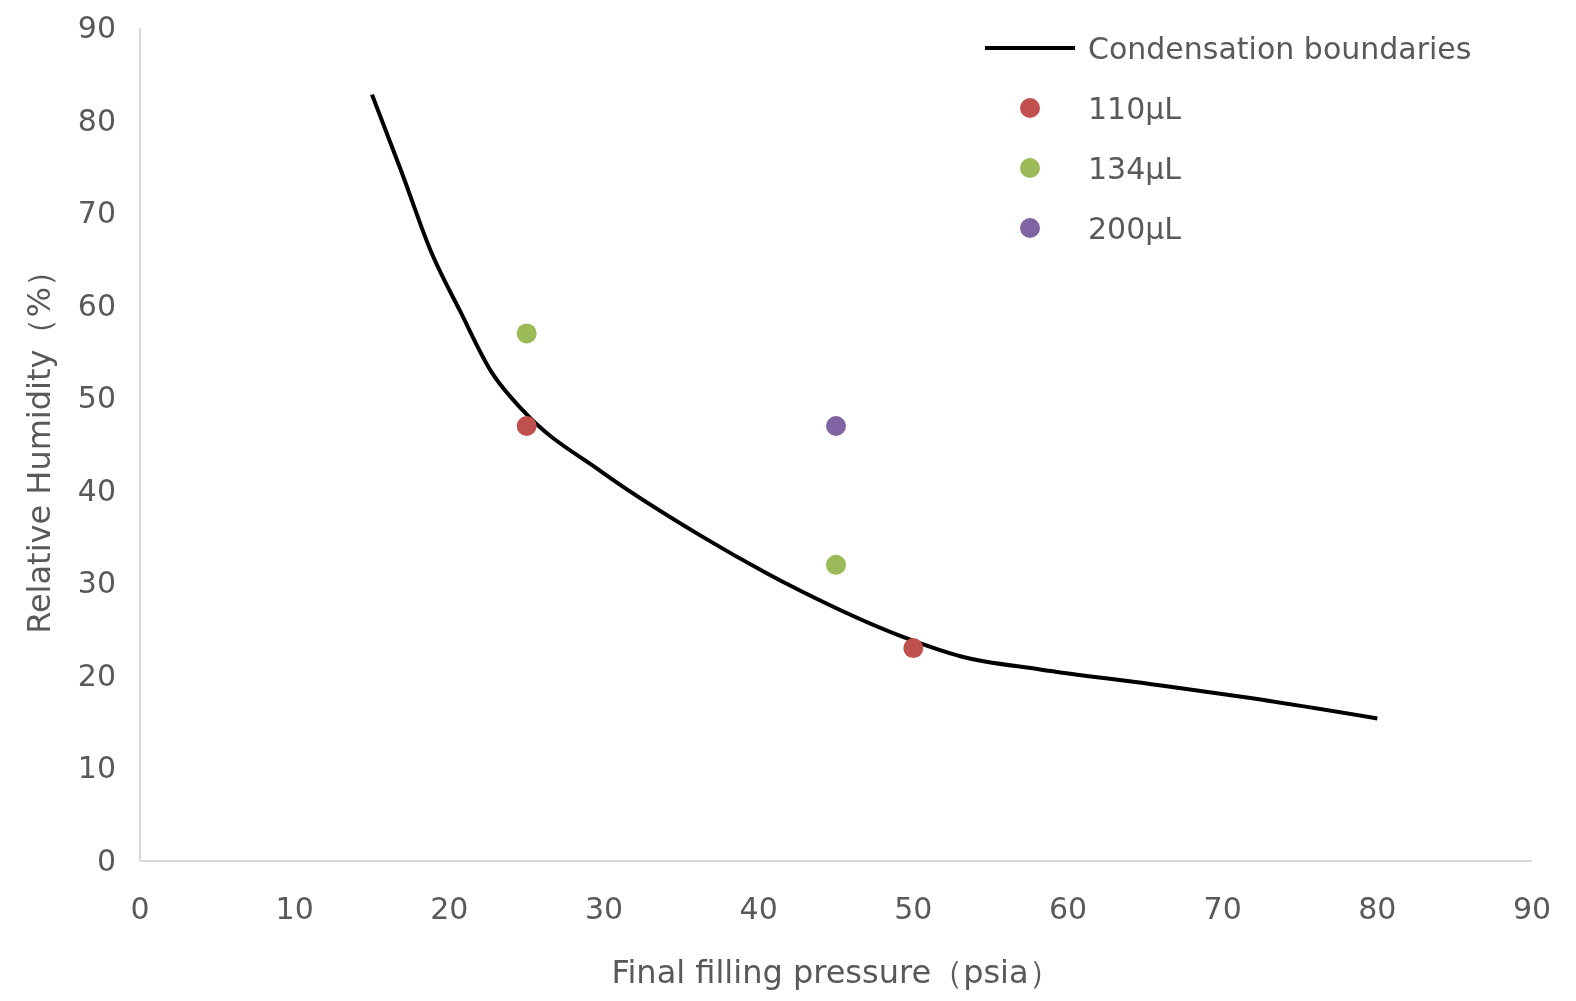 The height and width of the screenshot is (1001, 1576). I want to click on y-tick-label: 80, so click(96, 120).